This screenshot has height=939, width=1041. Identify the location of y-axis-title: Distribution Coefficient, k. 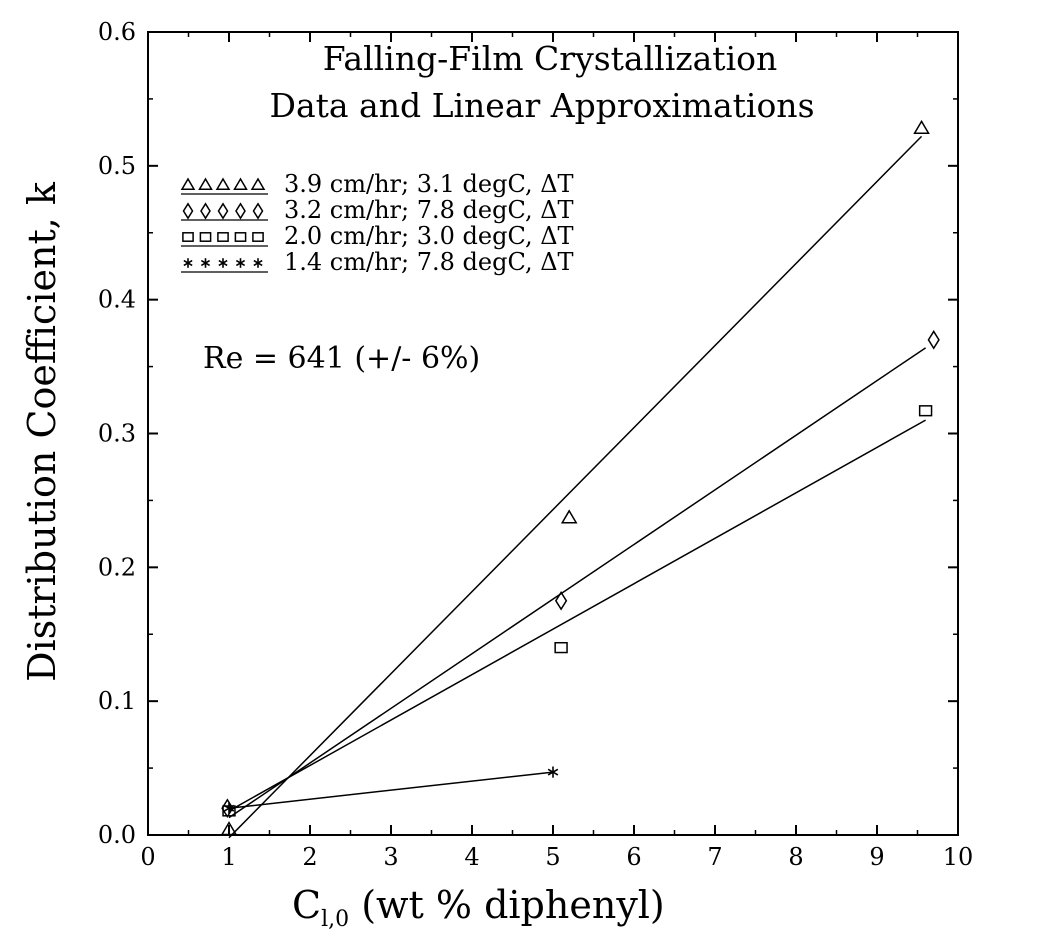
(42, 431).